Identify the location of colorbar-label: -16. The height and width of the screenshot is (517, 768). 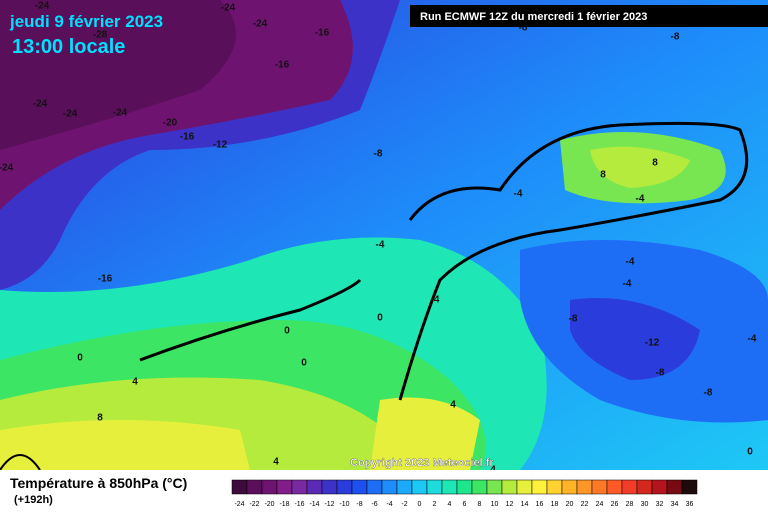
(299, 504).